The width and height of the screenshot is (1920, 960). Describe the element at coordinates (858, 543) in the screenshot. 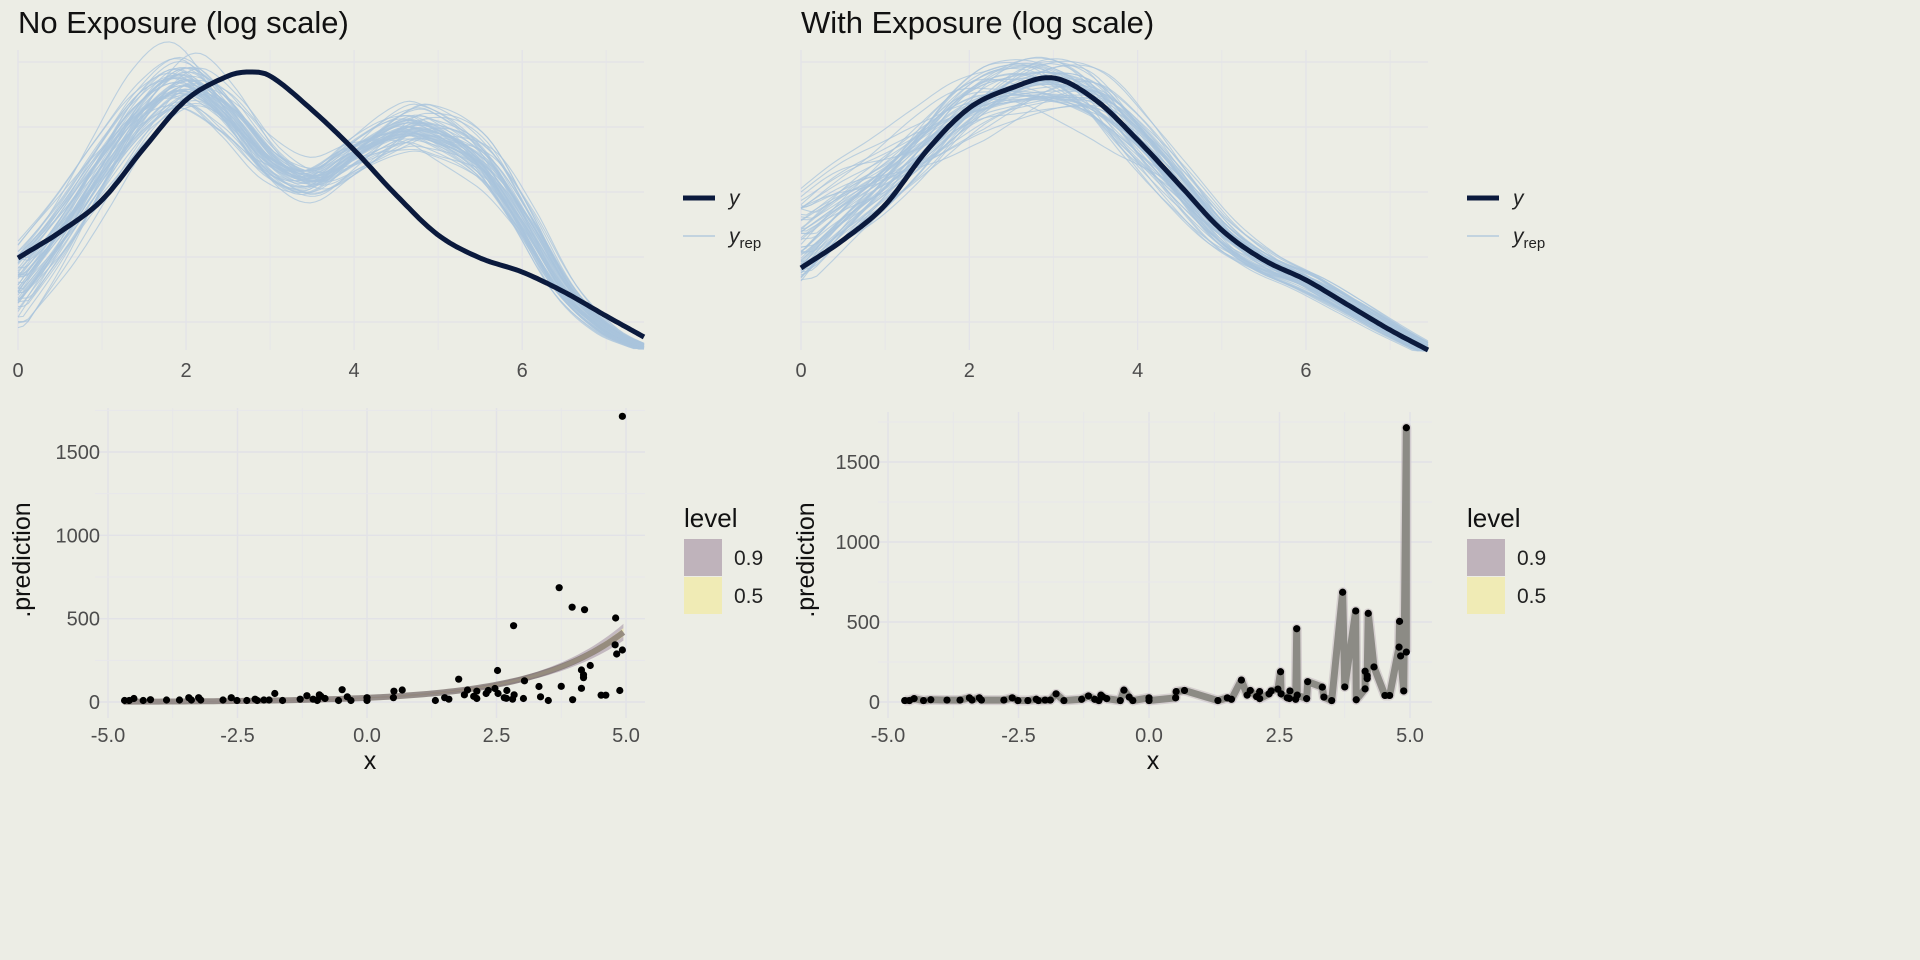

I see `y-tick-label: 1000` at that location.